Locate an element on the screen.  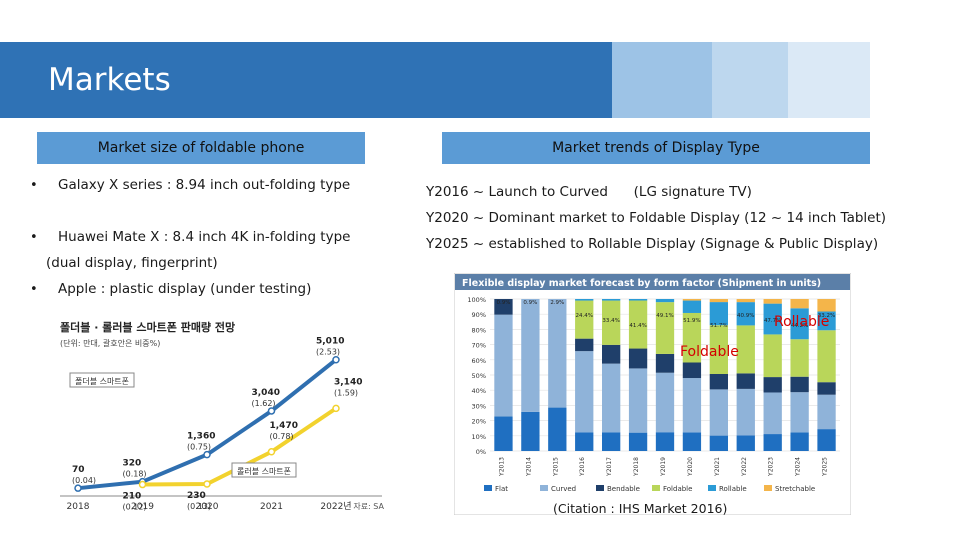
bar-y-tick: 90% is located at coordinates (479, 315).